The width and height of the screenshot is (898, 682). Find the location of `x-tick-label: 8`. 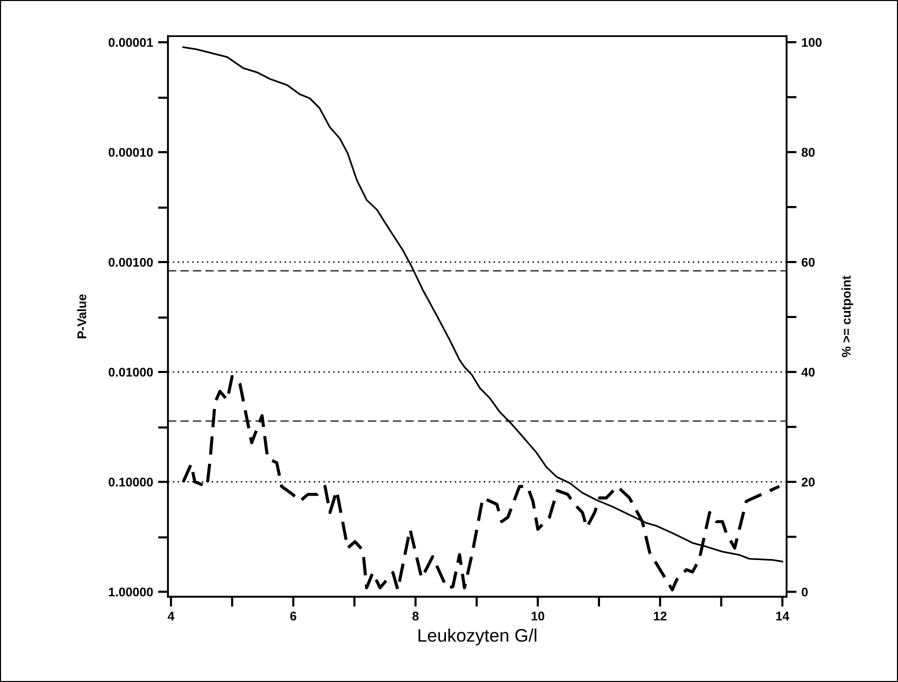

x-tick-label: 8 is located at coordinates (415, 616).